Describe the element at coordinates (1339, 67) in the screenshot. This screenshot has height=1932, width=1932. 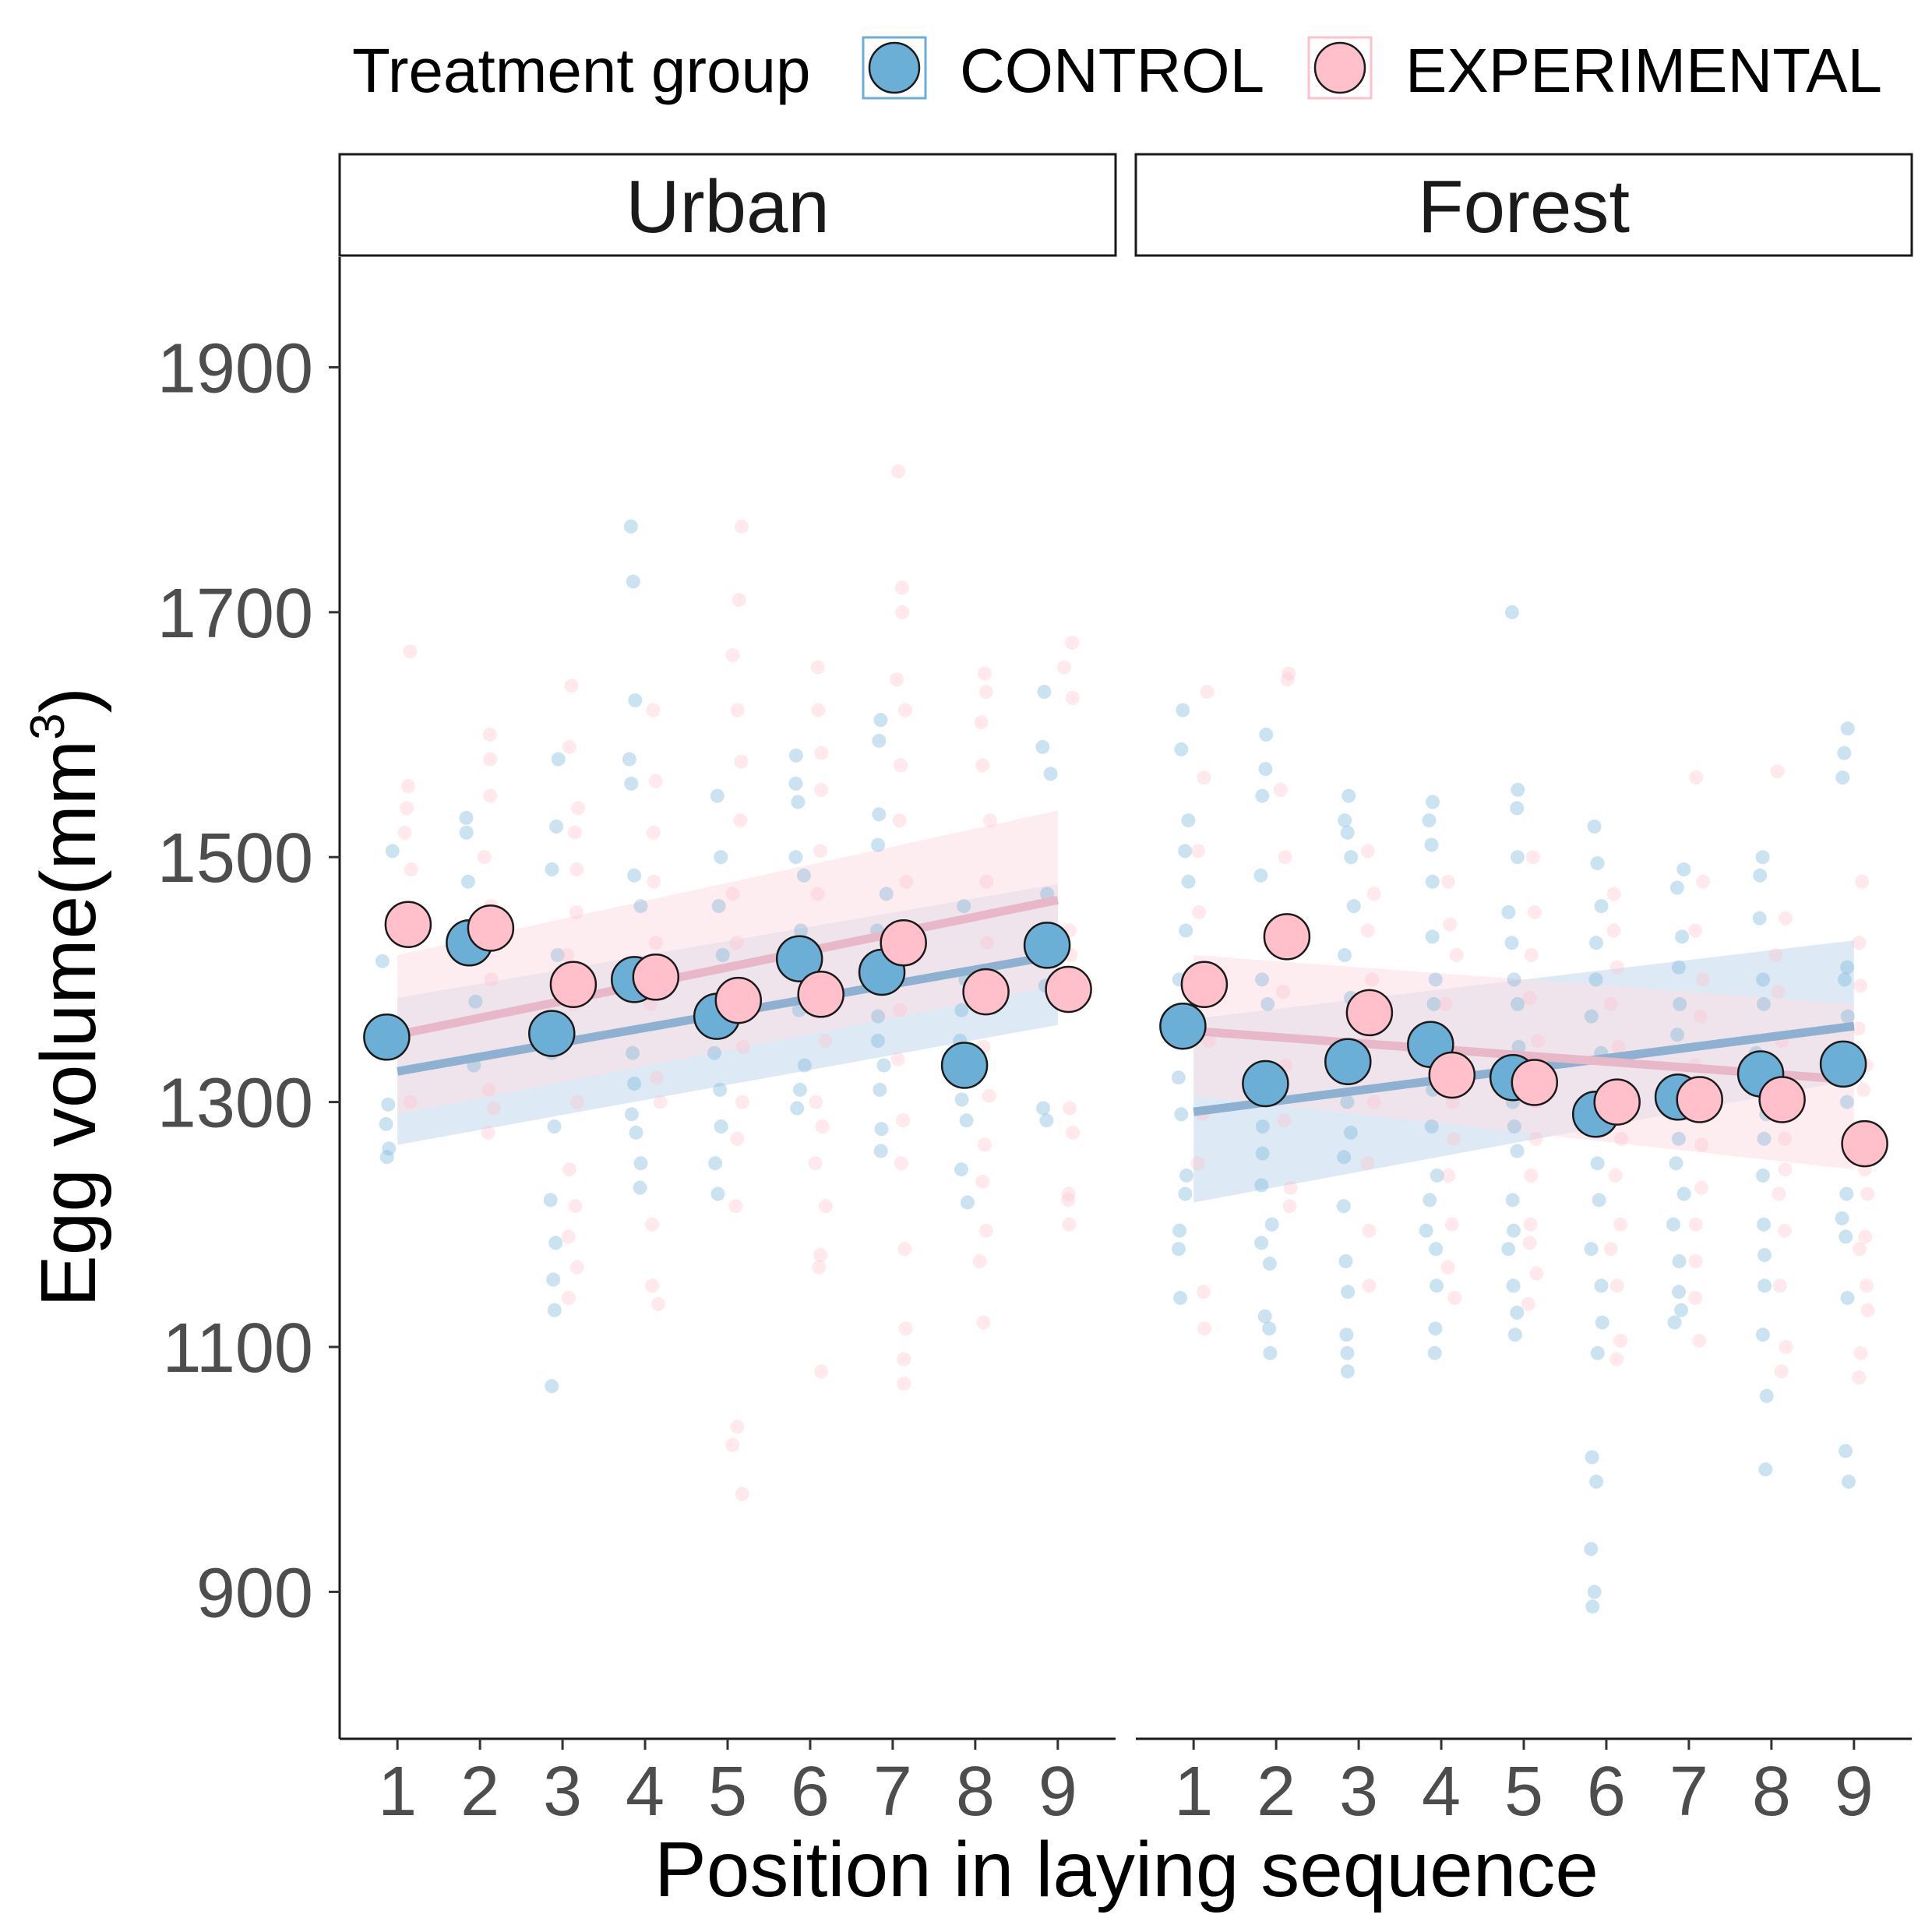
I see `legend-key-experimental-icon` at that location.